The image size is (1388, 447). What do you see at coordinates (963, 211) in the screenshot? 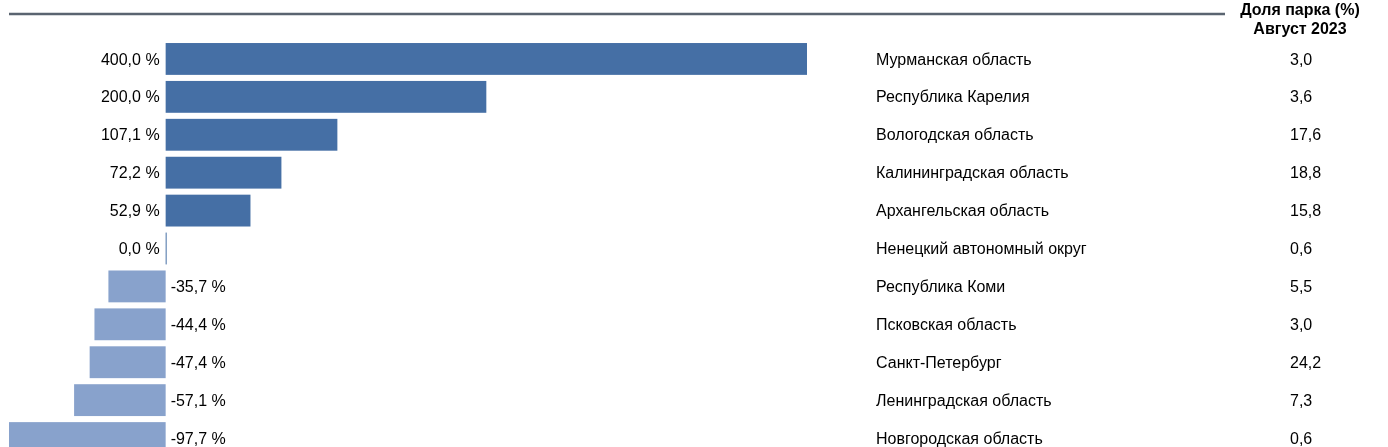
I see `y-tick-label: Архангельская область` at bounding box center [963, 211].